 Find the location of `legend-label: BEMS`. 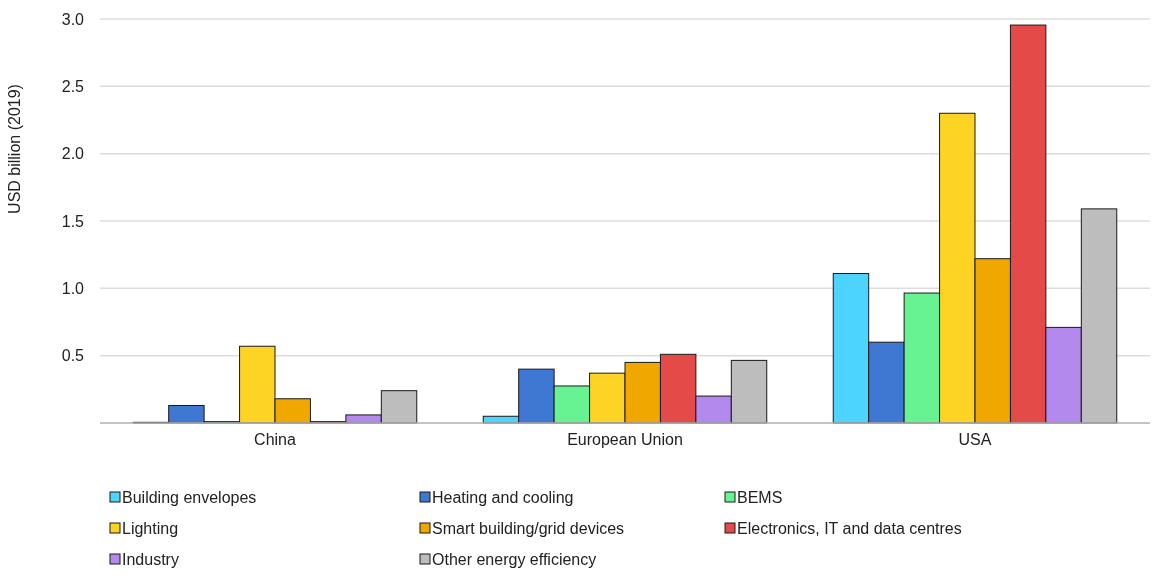

legend-label: BEMS is located at coordinates (760, 497).